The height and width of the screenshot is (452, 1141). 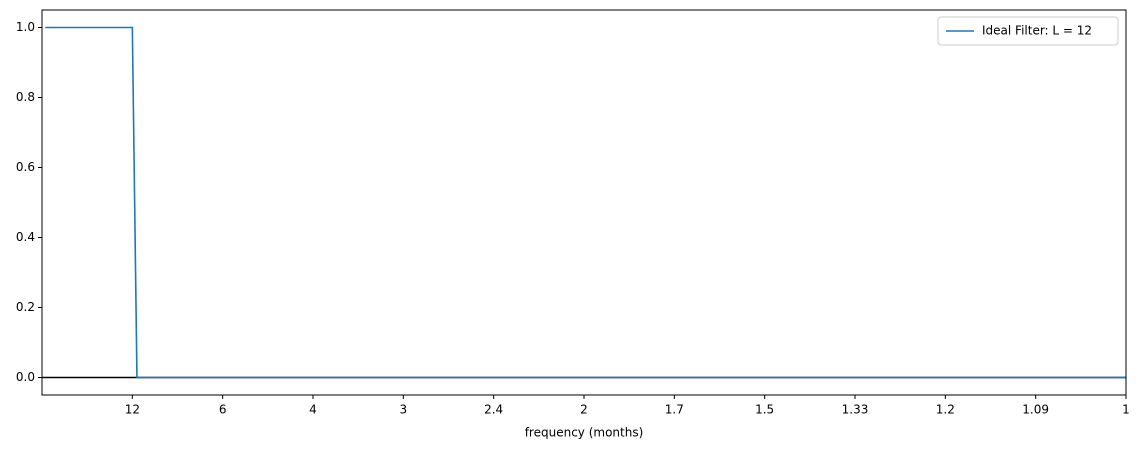 I want to click on y-tick-label: 0.0, so click(x=25, y=377).